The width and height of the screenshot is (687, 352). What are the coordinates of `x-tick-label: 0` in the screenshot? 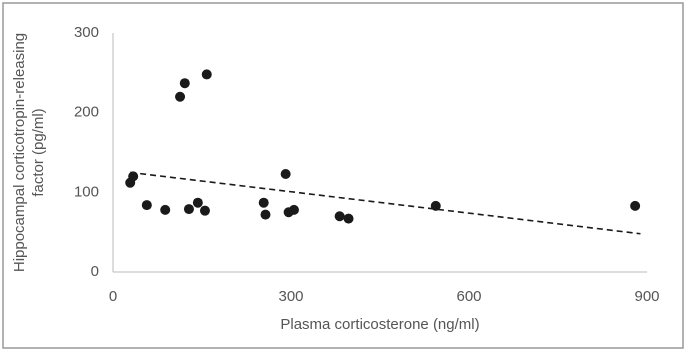 It's located at (113, 296).